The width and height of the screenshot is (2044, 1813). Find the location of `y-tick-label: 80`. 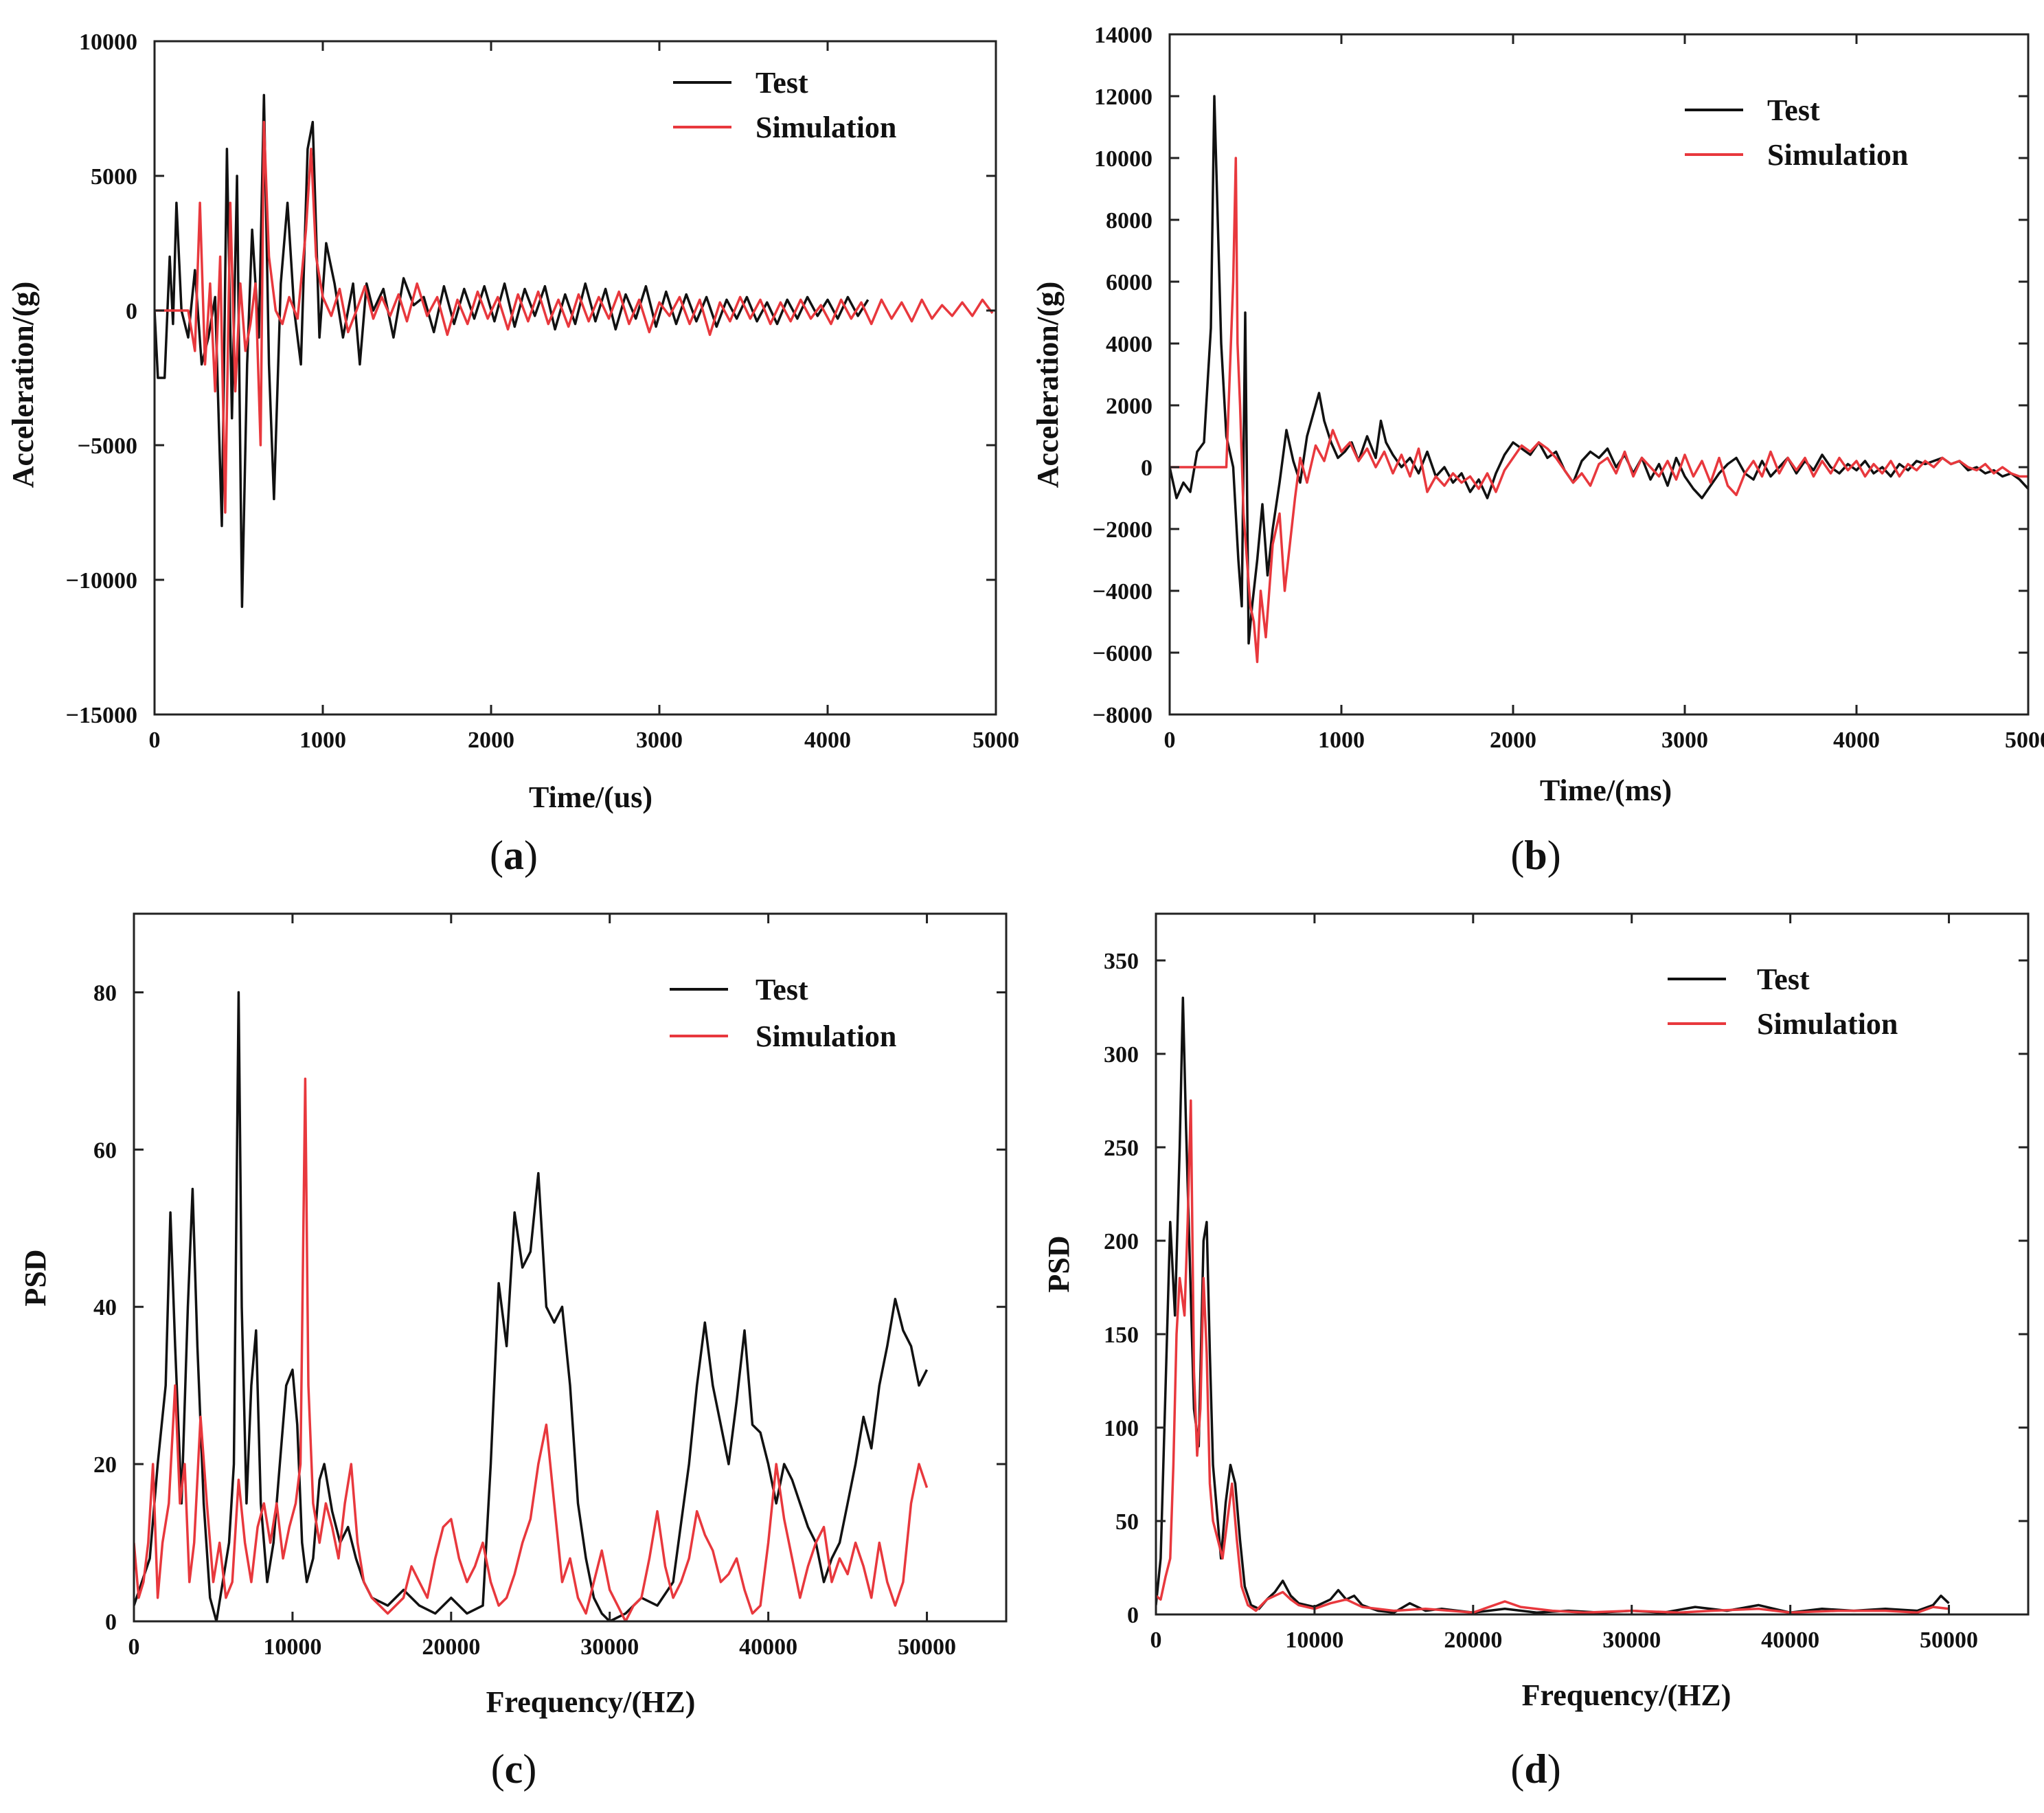

y-tick-label: 80 is located at coordinates (105, 993).